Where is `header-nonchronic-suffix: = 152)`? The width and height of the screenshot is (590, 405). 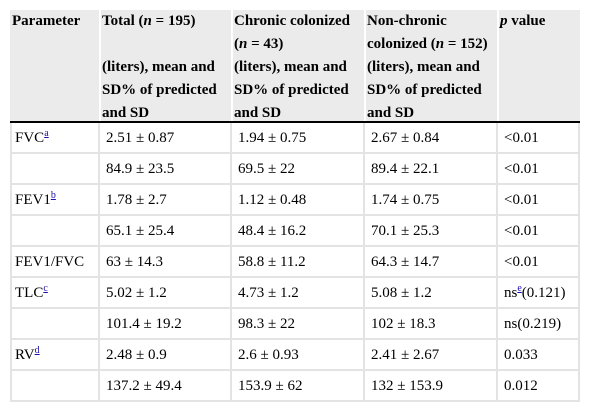 header-nonchronic-suffix: = 152) is located at coordinates (466, 44).